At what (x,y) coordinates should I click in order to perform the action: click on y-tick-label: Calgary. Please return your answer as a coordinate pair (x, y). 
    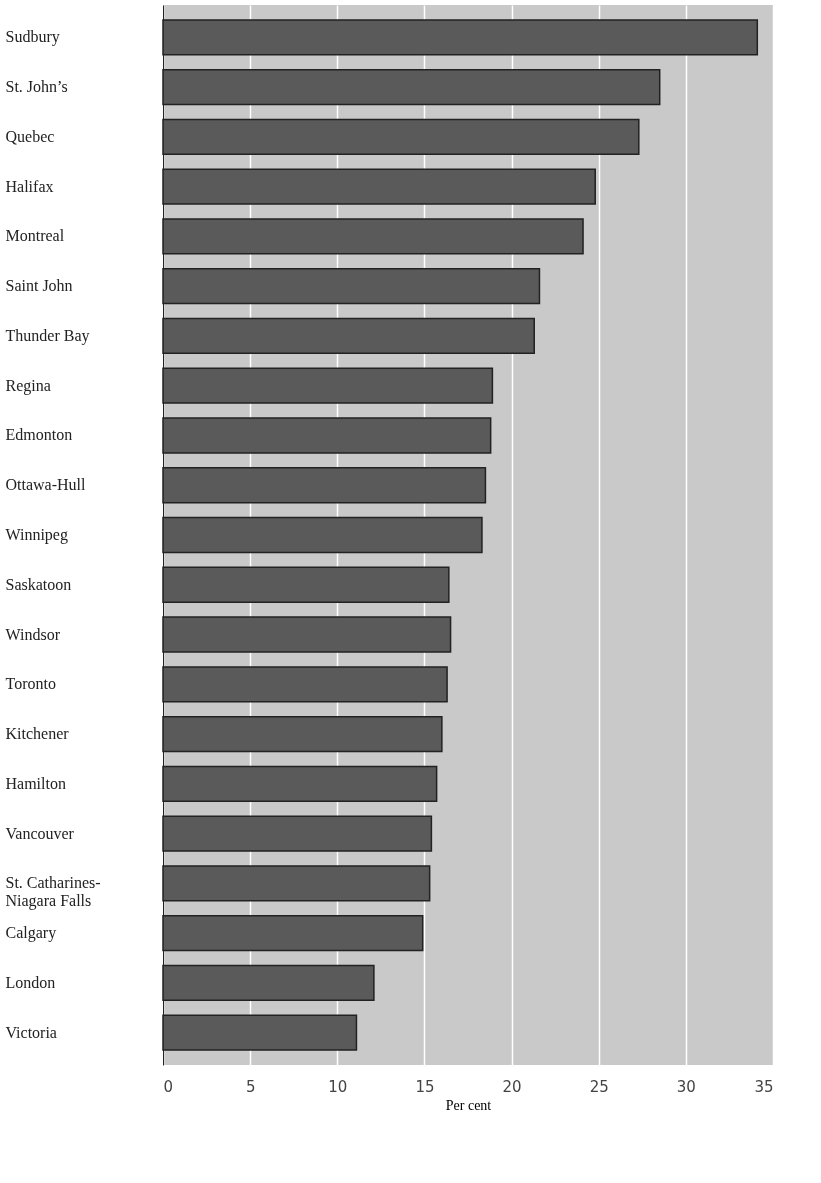
    Looking at the image, I should click on (31, 933).